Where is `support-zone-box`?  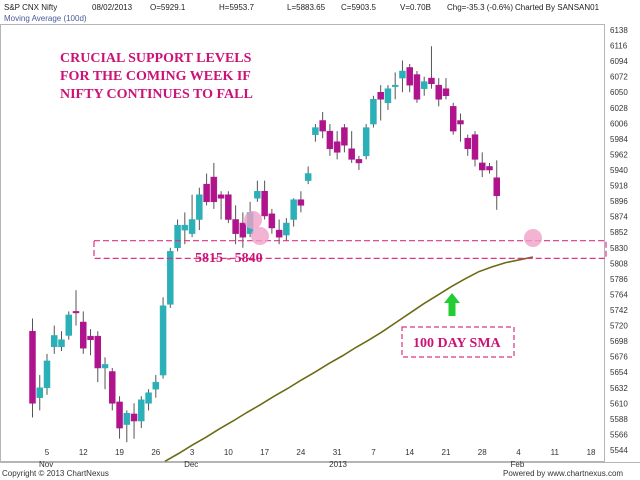
support-zone-box is located at coordinates (350, 249).